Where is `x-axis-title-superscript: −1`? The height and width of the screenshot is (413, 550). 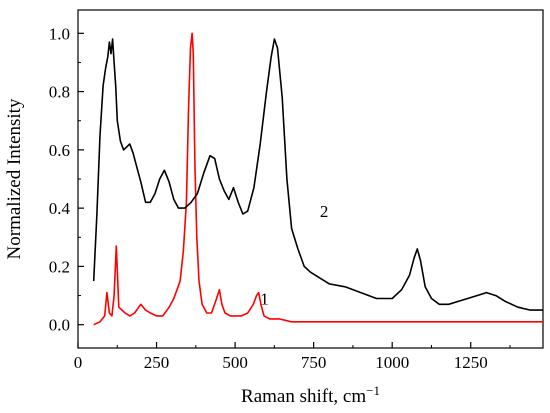 x-axis-title-superscript: −1 is located at coordinates (373, 390).